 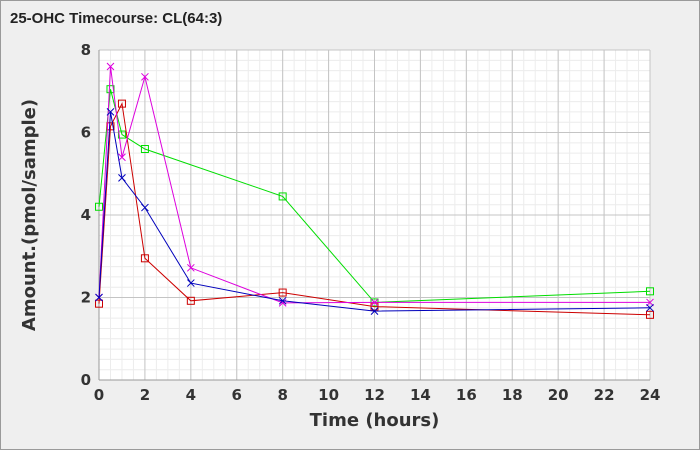 What do you see at coordinates (282, 395) in the screenshot?
I see `x-tick-label: 8` at bounding box center [282, 395].